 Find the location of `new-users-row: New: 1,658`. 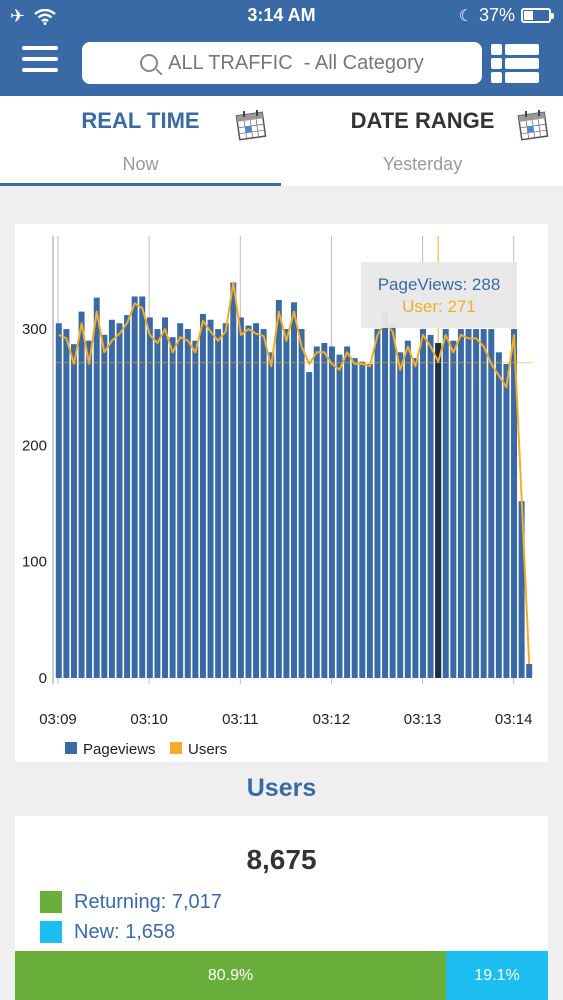

new-users-row: New: 1,658 is located at coordinates (107, 932).